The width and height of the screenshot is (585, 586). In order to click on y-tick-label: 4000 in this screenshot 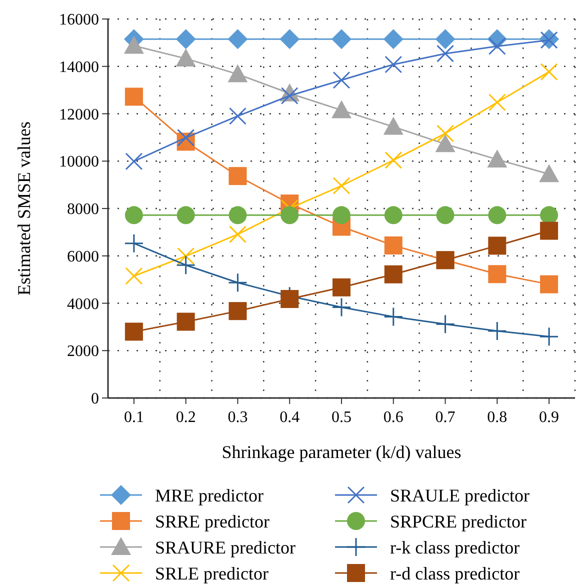, I will do `click(83, 304)`.